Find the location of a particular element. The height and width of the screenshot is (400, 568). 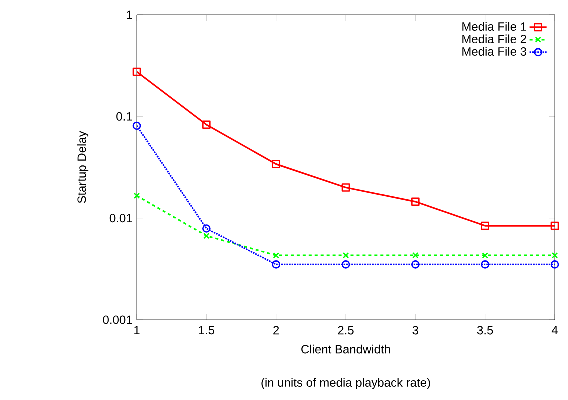

x-tick-label: 3 is located at coordinates (415, 330).